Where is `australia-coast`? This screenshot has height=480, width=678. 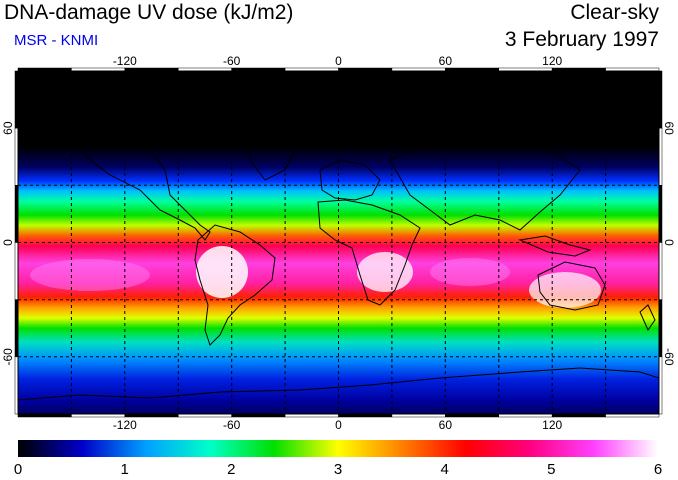
australia-coast is located at coordinates (571, 286).